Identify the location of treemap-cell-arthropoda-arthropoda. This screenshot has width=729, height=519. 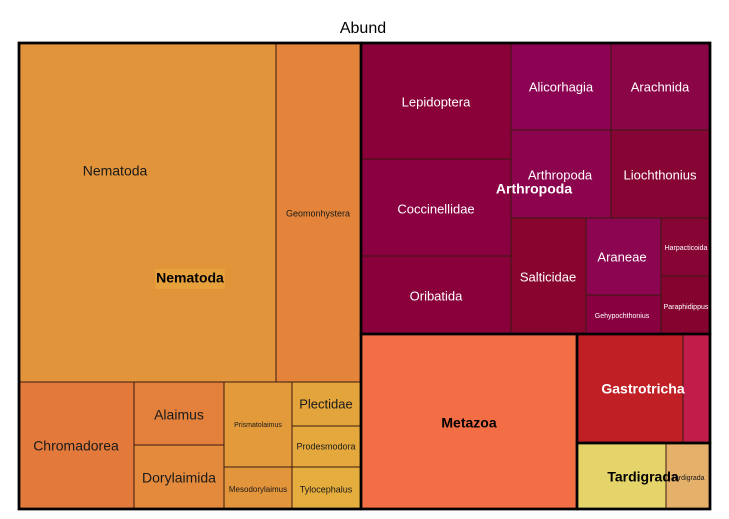
(561, 174).